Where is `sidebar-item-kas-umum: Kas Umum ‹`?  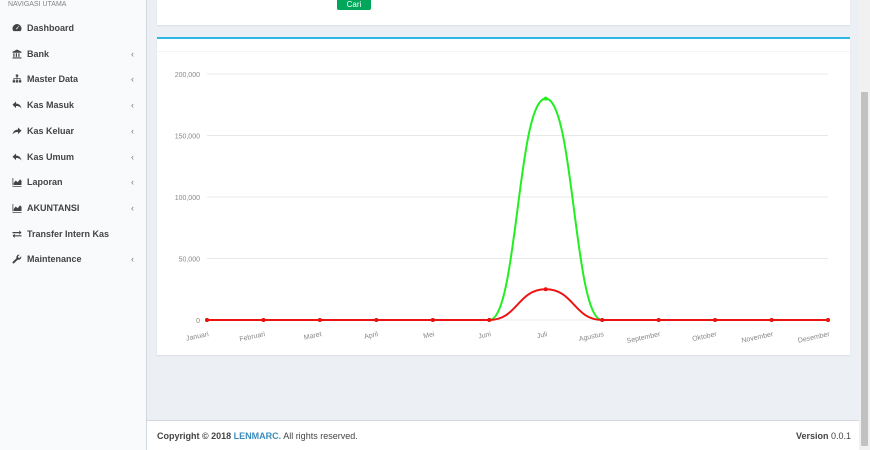 sidebar-item-kas-umum: Kas Umum ‹ is located at coordinates (73, 157).